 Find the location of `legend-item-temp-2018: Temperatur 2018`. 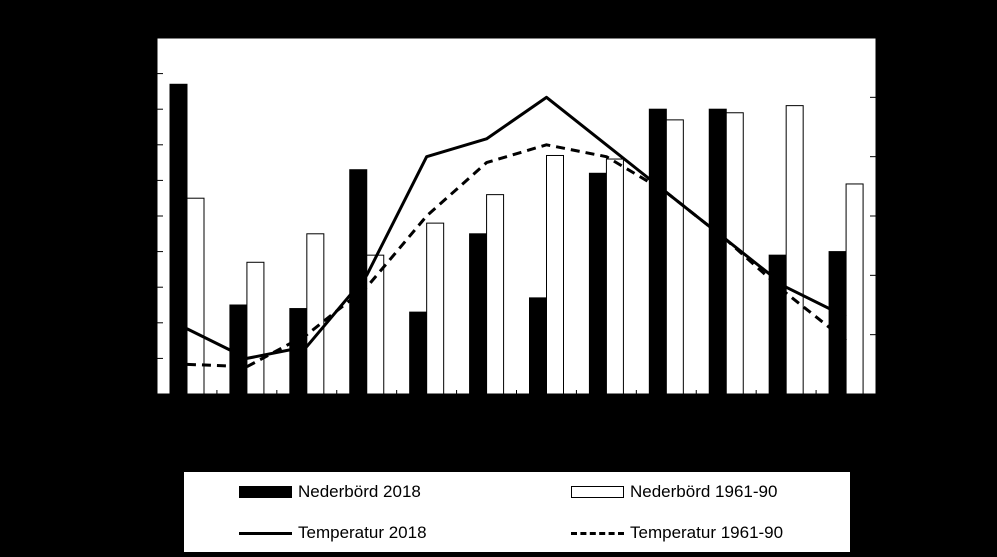

legend-item-temp-2018: Temperatur 2018 is located at coordinates (333, 533).